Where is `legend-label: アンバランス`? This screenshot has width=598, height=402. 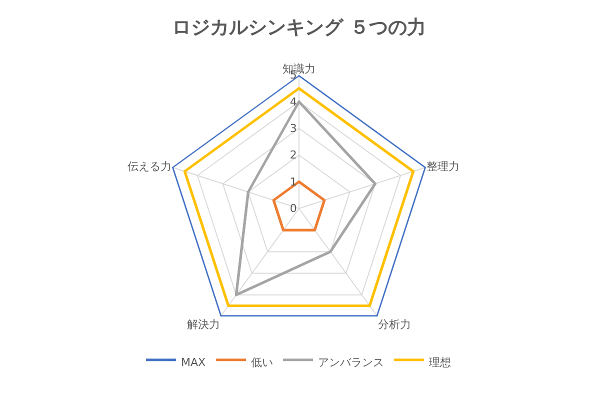
legend-label: アンバランス is located at coordinates (351, 363).